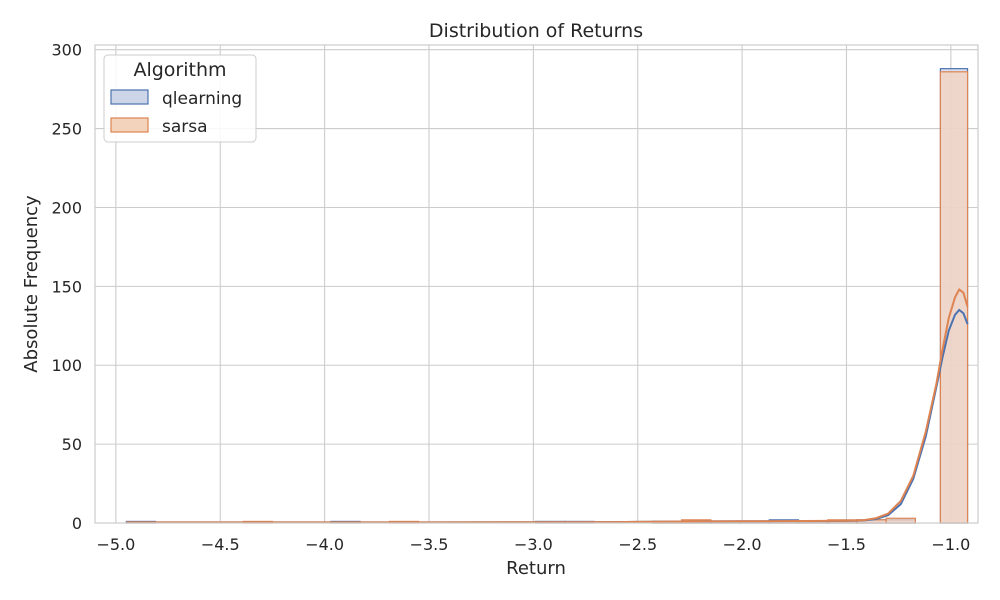 This screenshot has width=1000, height=600. Describe the element at coordinates (77, 523) in the screenshot. I see `y-tick-label: 0` at that location.